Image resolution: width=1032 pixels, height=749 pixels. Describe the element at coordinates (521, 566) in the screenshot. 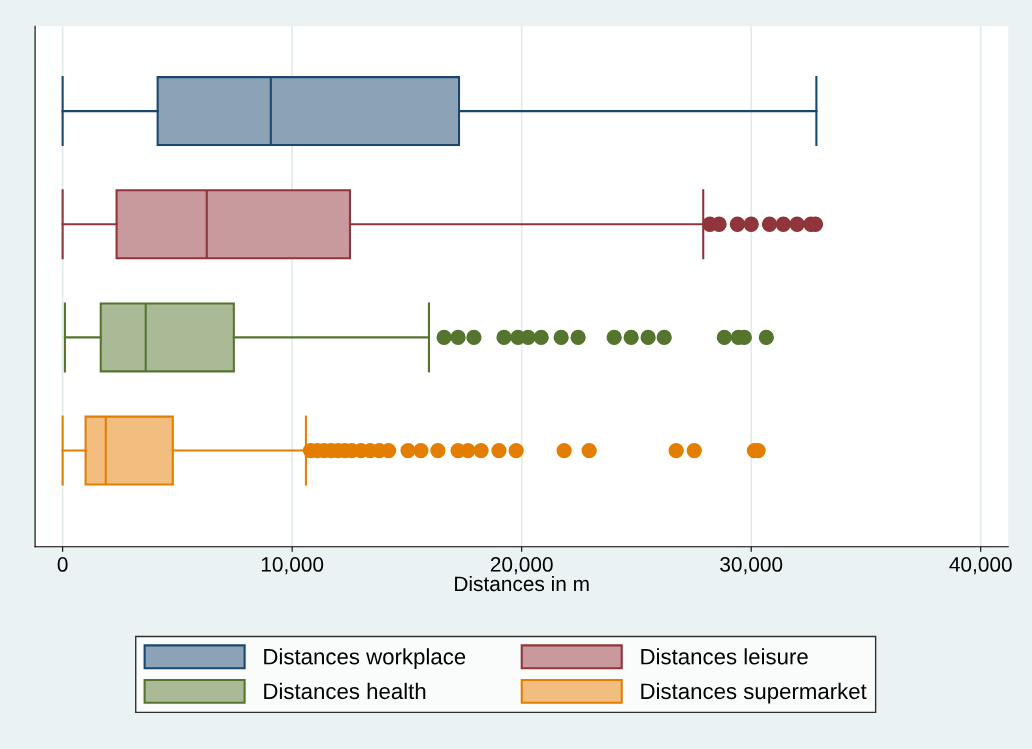

I see `x-tick-label: 20,000` at that location.